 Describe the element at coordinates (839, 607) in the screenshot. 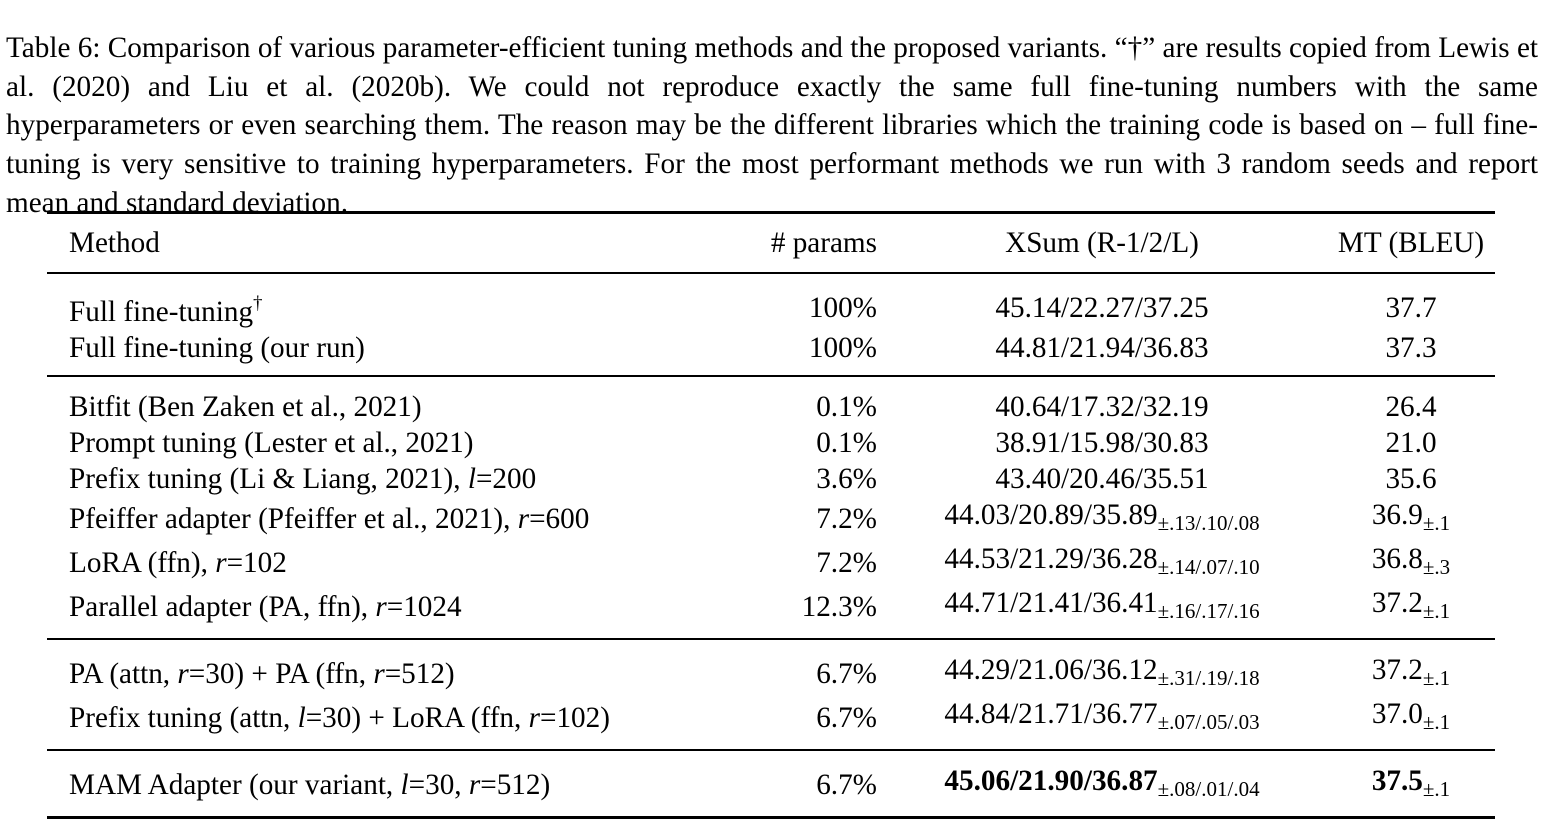

I see `params-cell: 12.3%` at that location.